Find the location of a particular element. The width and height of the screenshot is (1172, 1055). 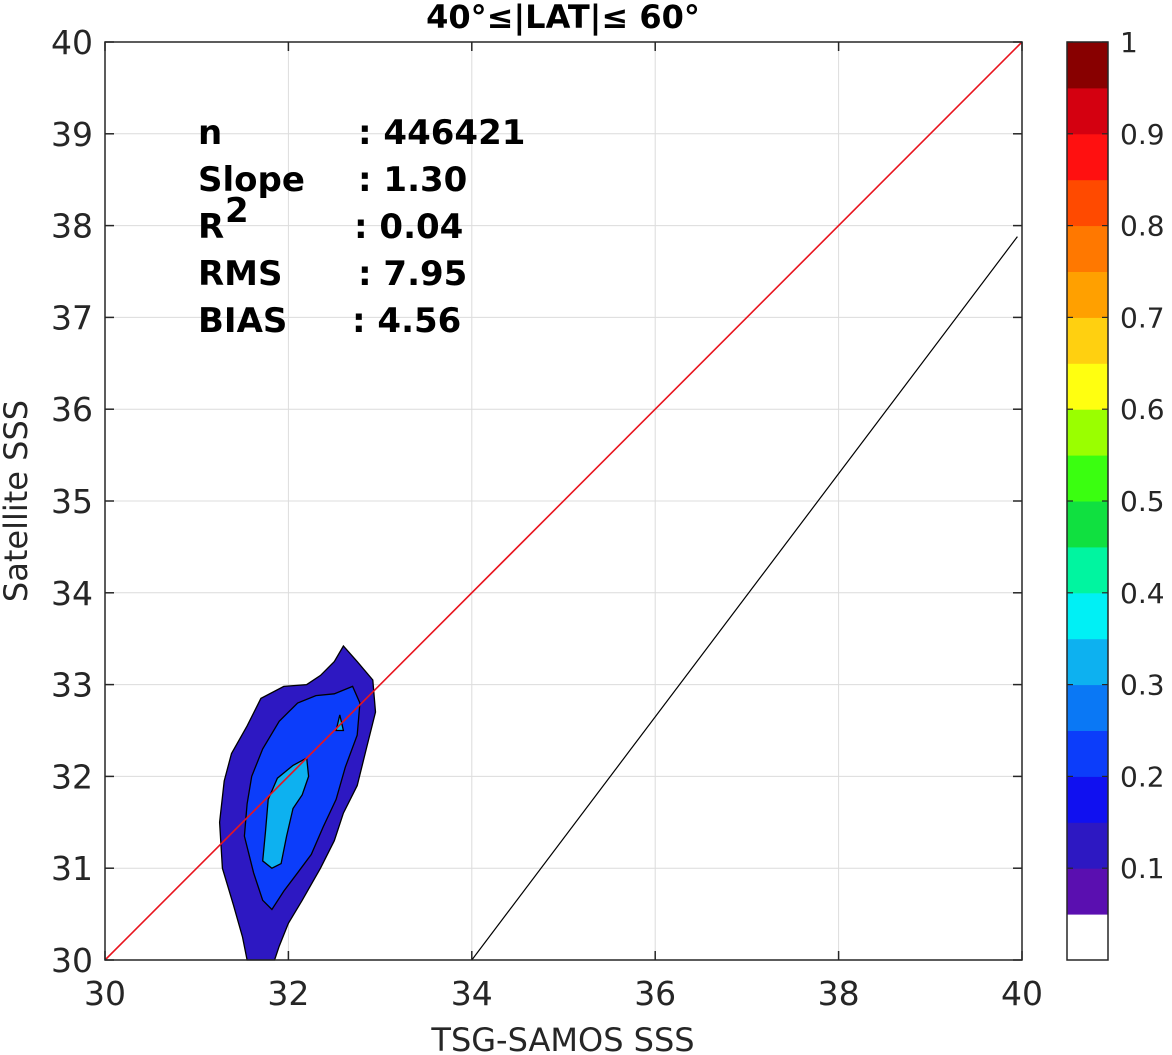

x-tick-label: 36 is located at coordinates (655, 993).